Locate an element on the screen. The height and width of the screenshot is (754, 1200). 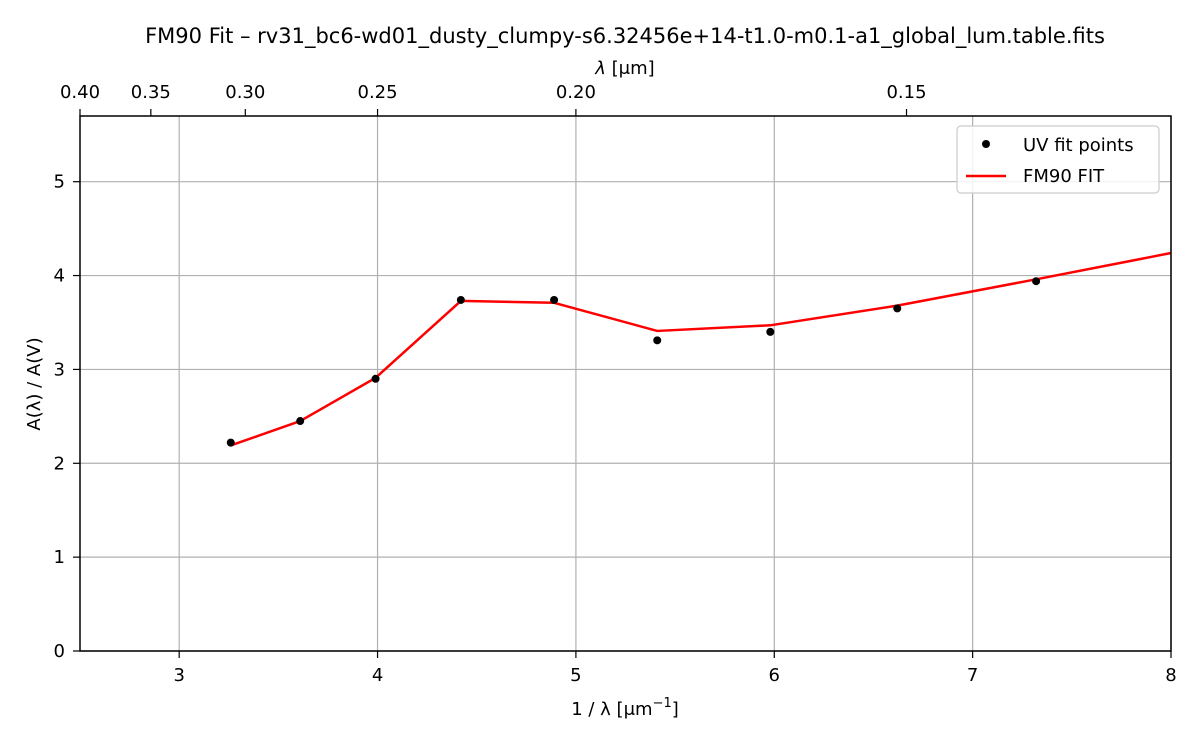
y-axis: 0 1 2 3 4 5 is located at coordinates (67, 417).